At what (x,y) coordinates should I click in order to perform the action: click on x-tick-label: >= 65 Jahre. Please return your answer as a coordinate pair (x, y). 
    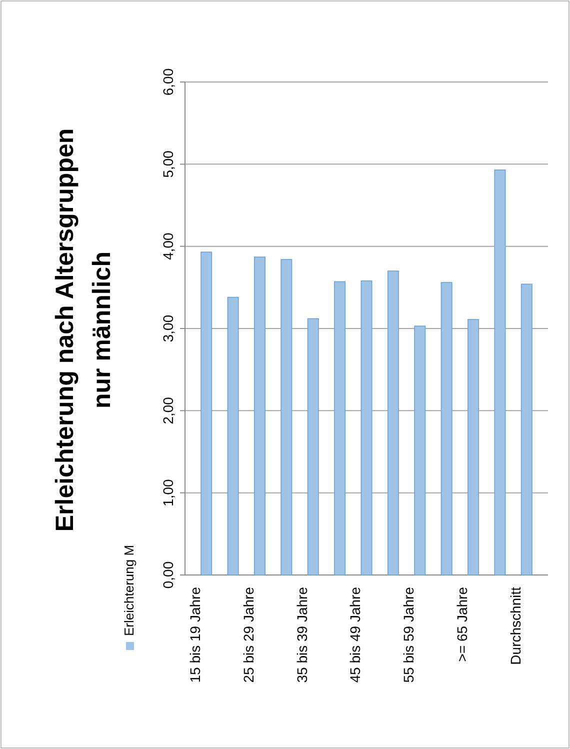
    Looking at the image, I should click on (462, 624).